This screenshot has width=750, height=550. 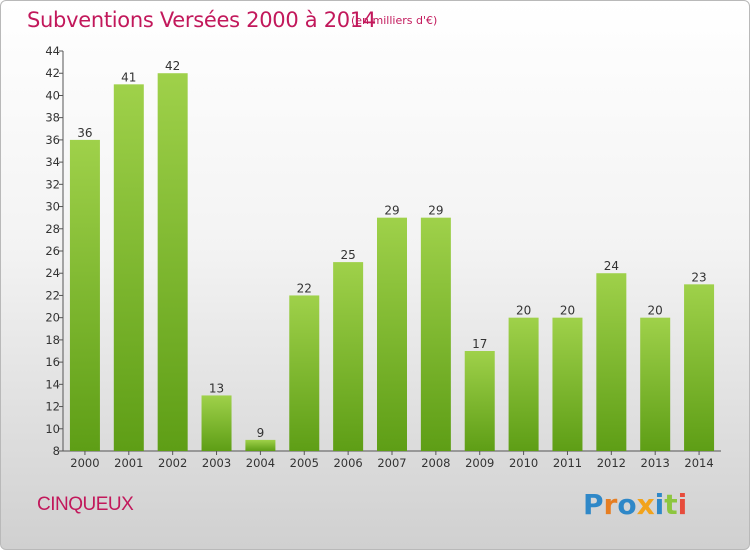 I want to click on y-tick-label: 26, so click(x=52, y=251).